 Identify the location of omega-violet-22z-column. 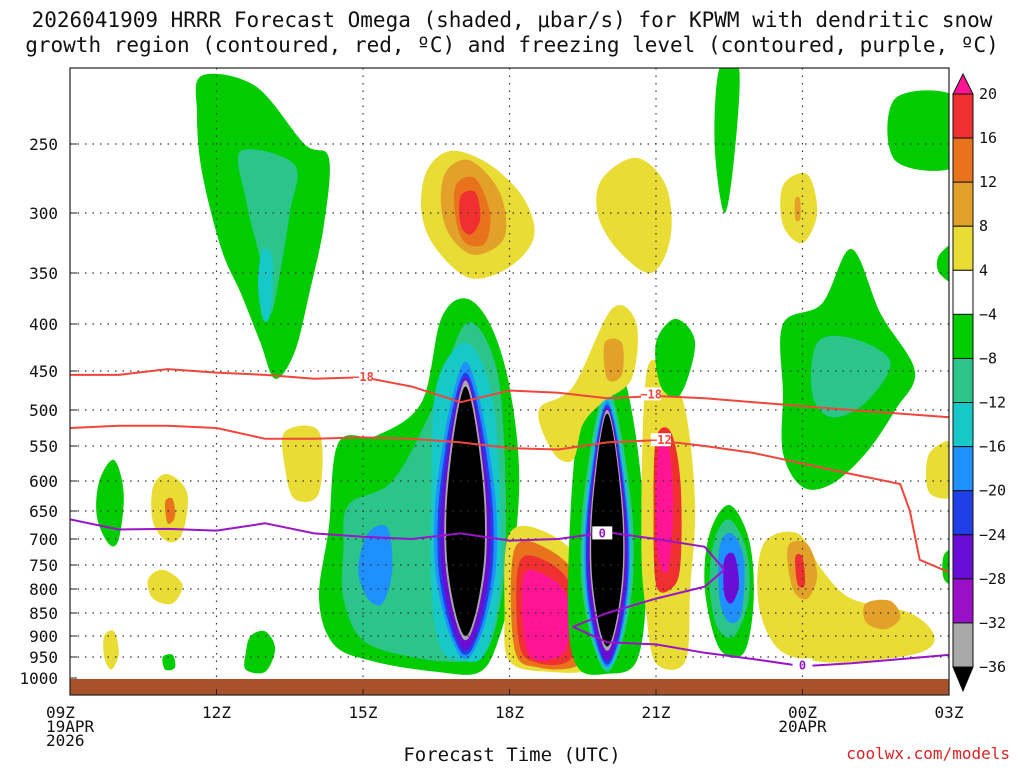
(731, 578).